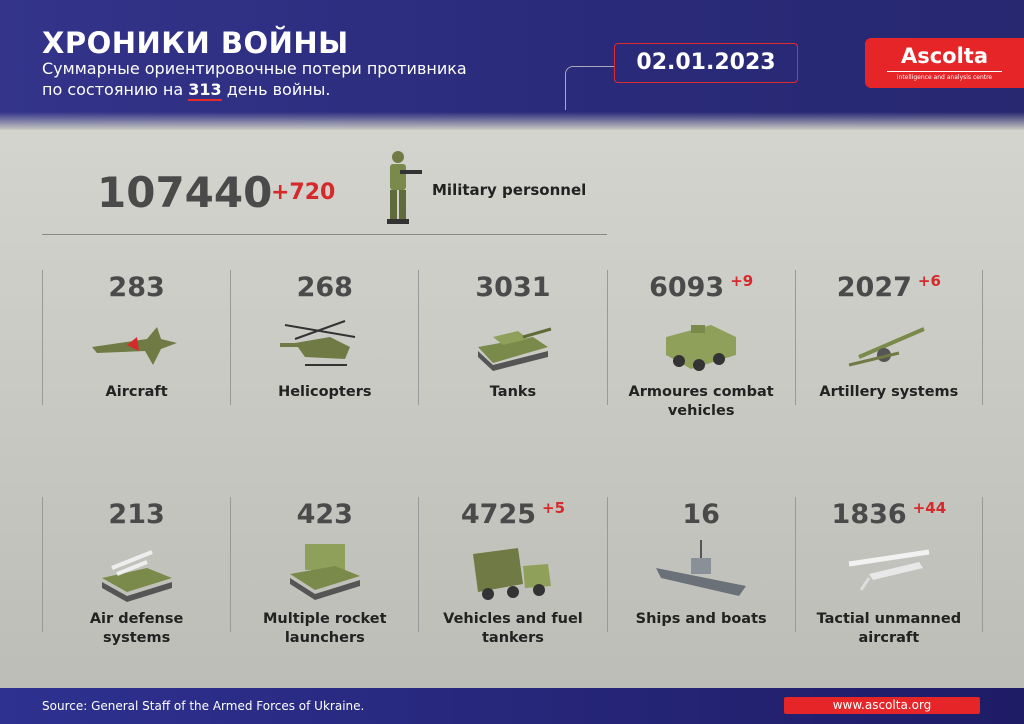  I want to click on helicopter-icon, so click(317, 343).